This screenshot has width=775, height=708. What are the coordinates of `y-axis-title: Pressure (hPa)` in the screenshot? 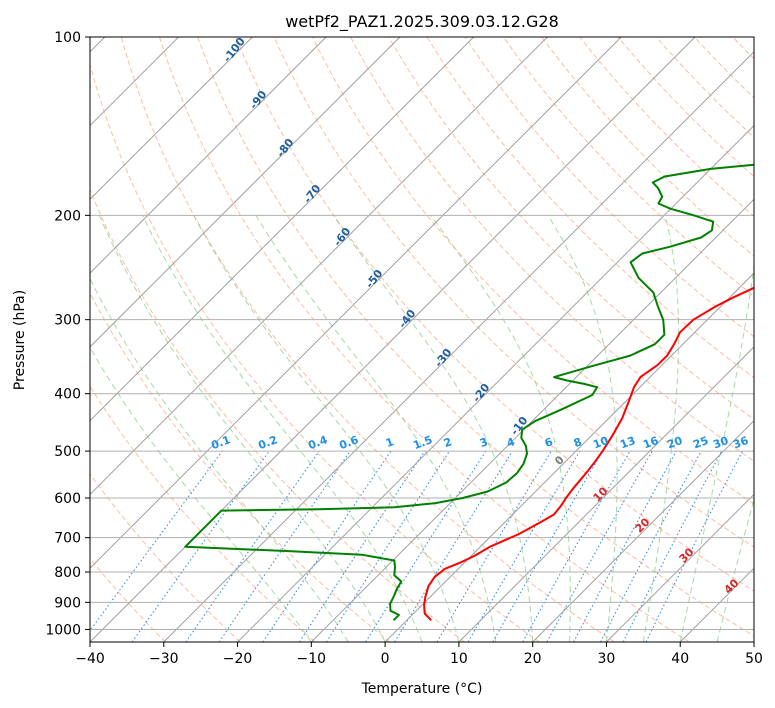 It's located at (20, 340).